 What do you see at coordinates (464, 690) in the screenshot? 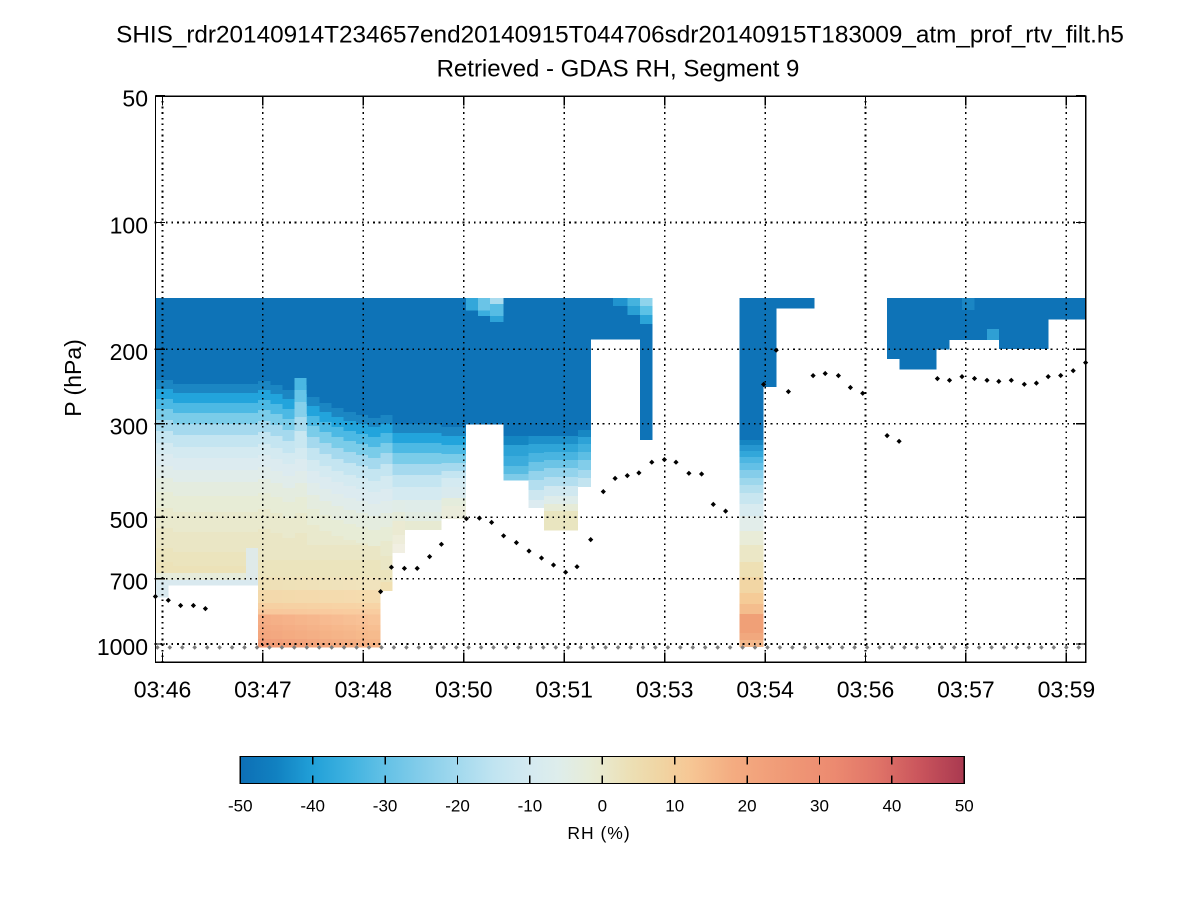
I see `svg-text: 03:50` at bounding box center [464, 690].